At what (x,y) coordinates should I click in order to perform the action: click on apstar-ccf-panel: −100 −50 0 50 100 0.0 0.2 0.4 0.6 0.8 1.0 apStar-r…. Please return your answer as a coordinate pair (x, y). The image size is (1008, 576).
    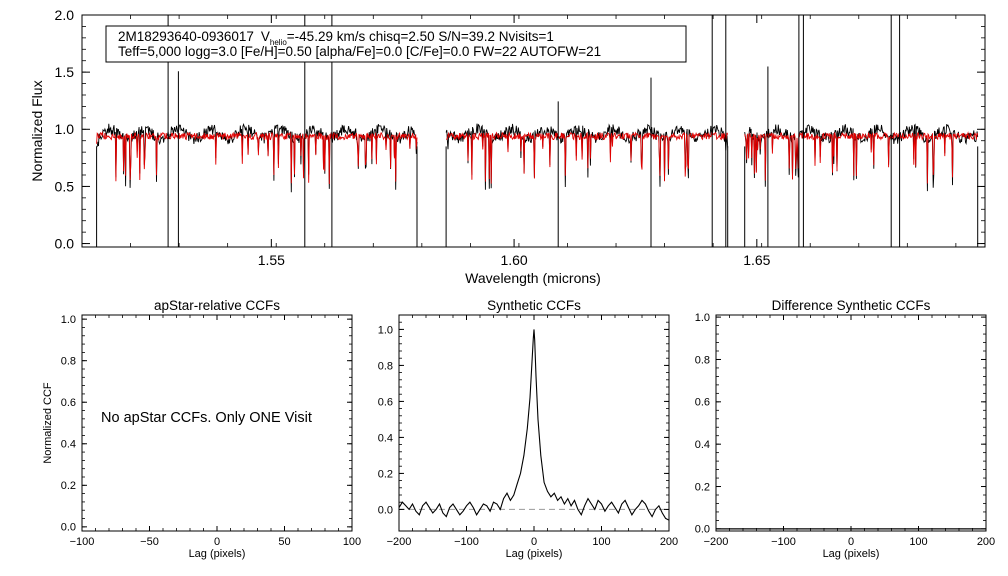
    Looking at the image, I should click on (201, 429).